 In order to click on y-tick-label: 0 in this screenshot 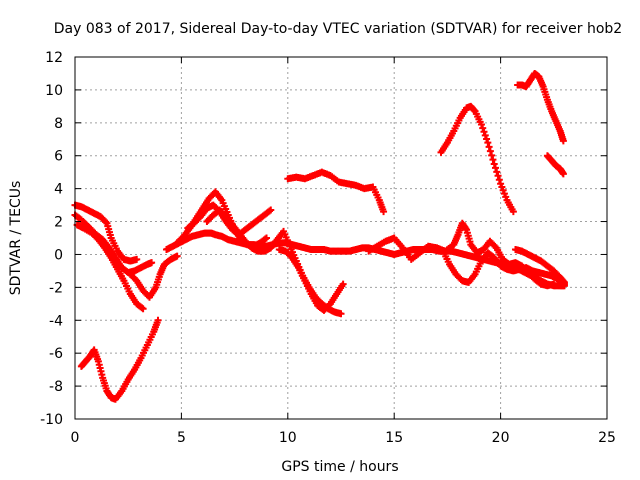, I will do `click(58, 255)`.